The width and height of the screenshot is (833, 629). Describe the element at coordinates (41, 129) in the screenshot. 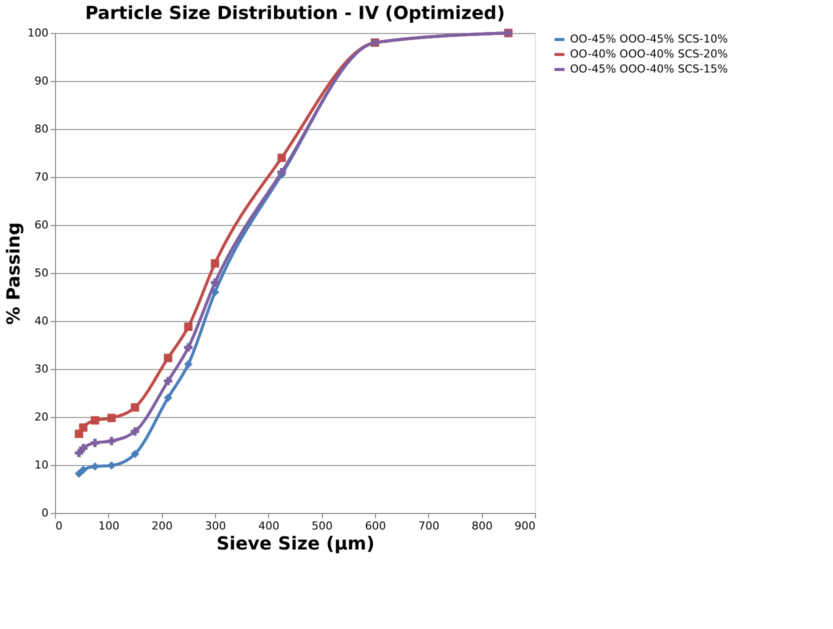

I see `y-tick-label: 80` at that location.